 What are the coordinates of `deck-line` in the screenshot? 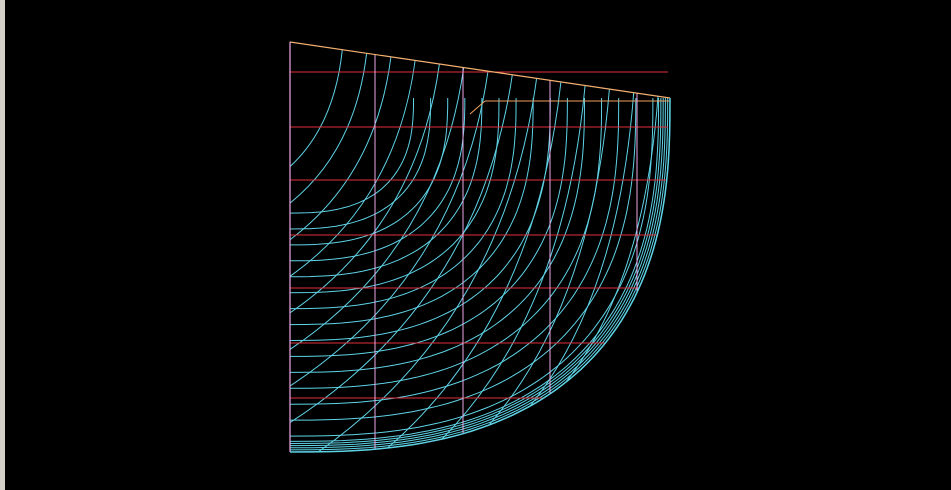 It's located at (477, 107).